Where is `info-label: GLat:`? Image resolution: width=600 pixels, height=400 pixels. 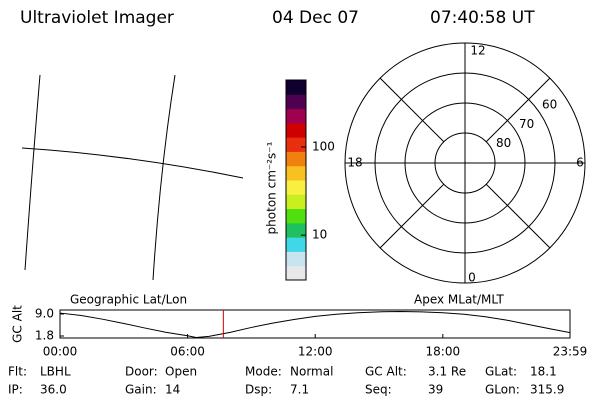 info-label: GLat: is located at coordinates (501, 372).